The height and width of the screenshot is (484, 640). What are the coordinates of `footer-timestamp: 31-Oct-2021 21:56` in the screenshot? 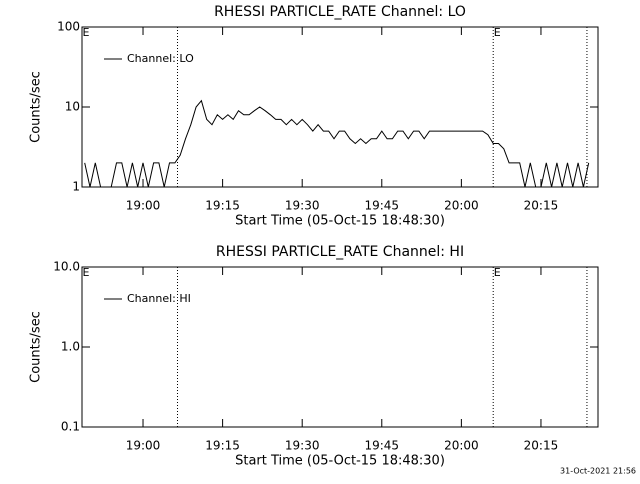 It's located at (598, 471).